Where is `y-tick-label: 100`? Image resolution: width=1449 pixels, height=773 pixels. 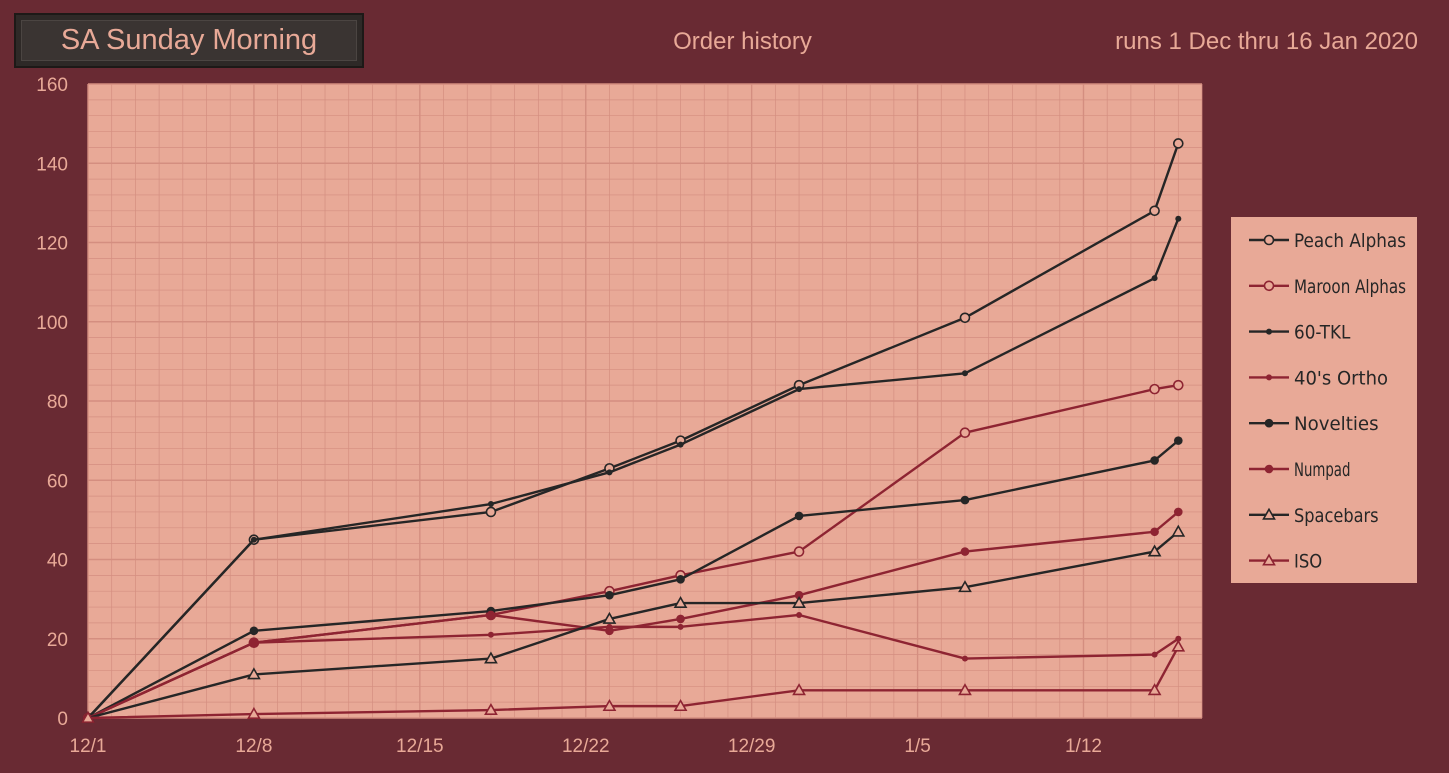
y-tick-label: 100 is located at coordinates (52, 323).